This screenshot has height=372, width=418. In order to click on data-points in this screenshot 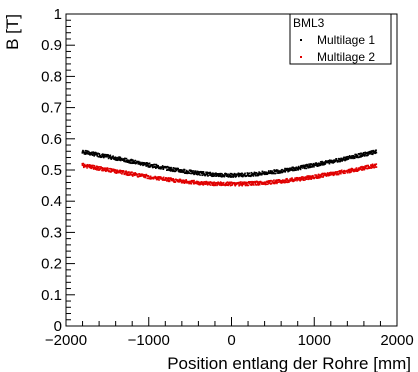, I will do `click(229, 168)`.